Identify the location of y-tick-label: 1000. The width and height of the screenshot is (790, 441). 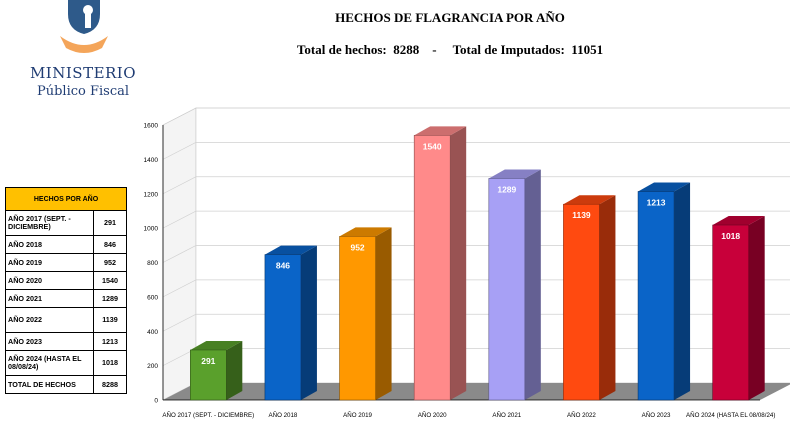
(151, 229).